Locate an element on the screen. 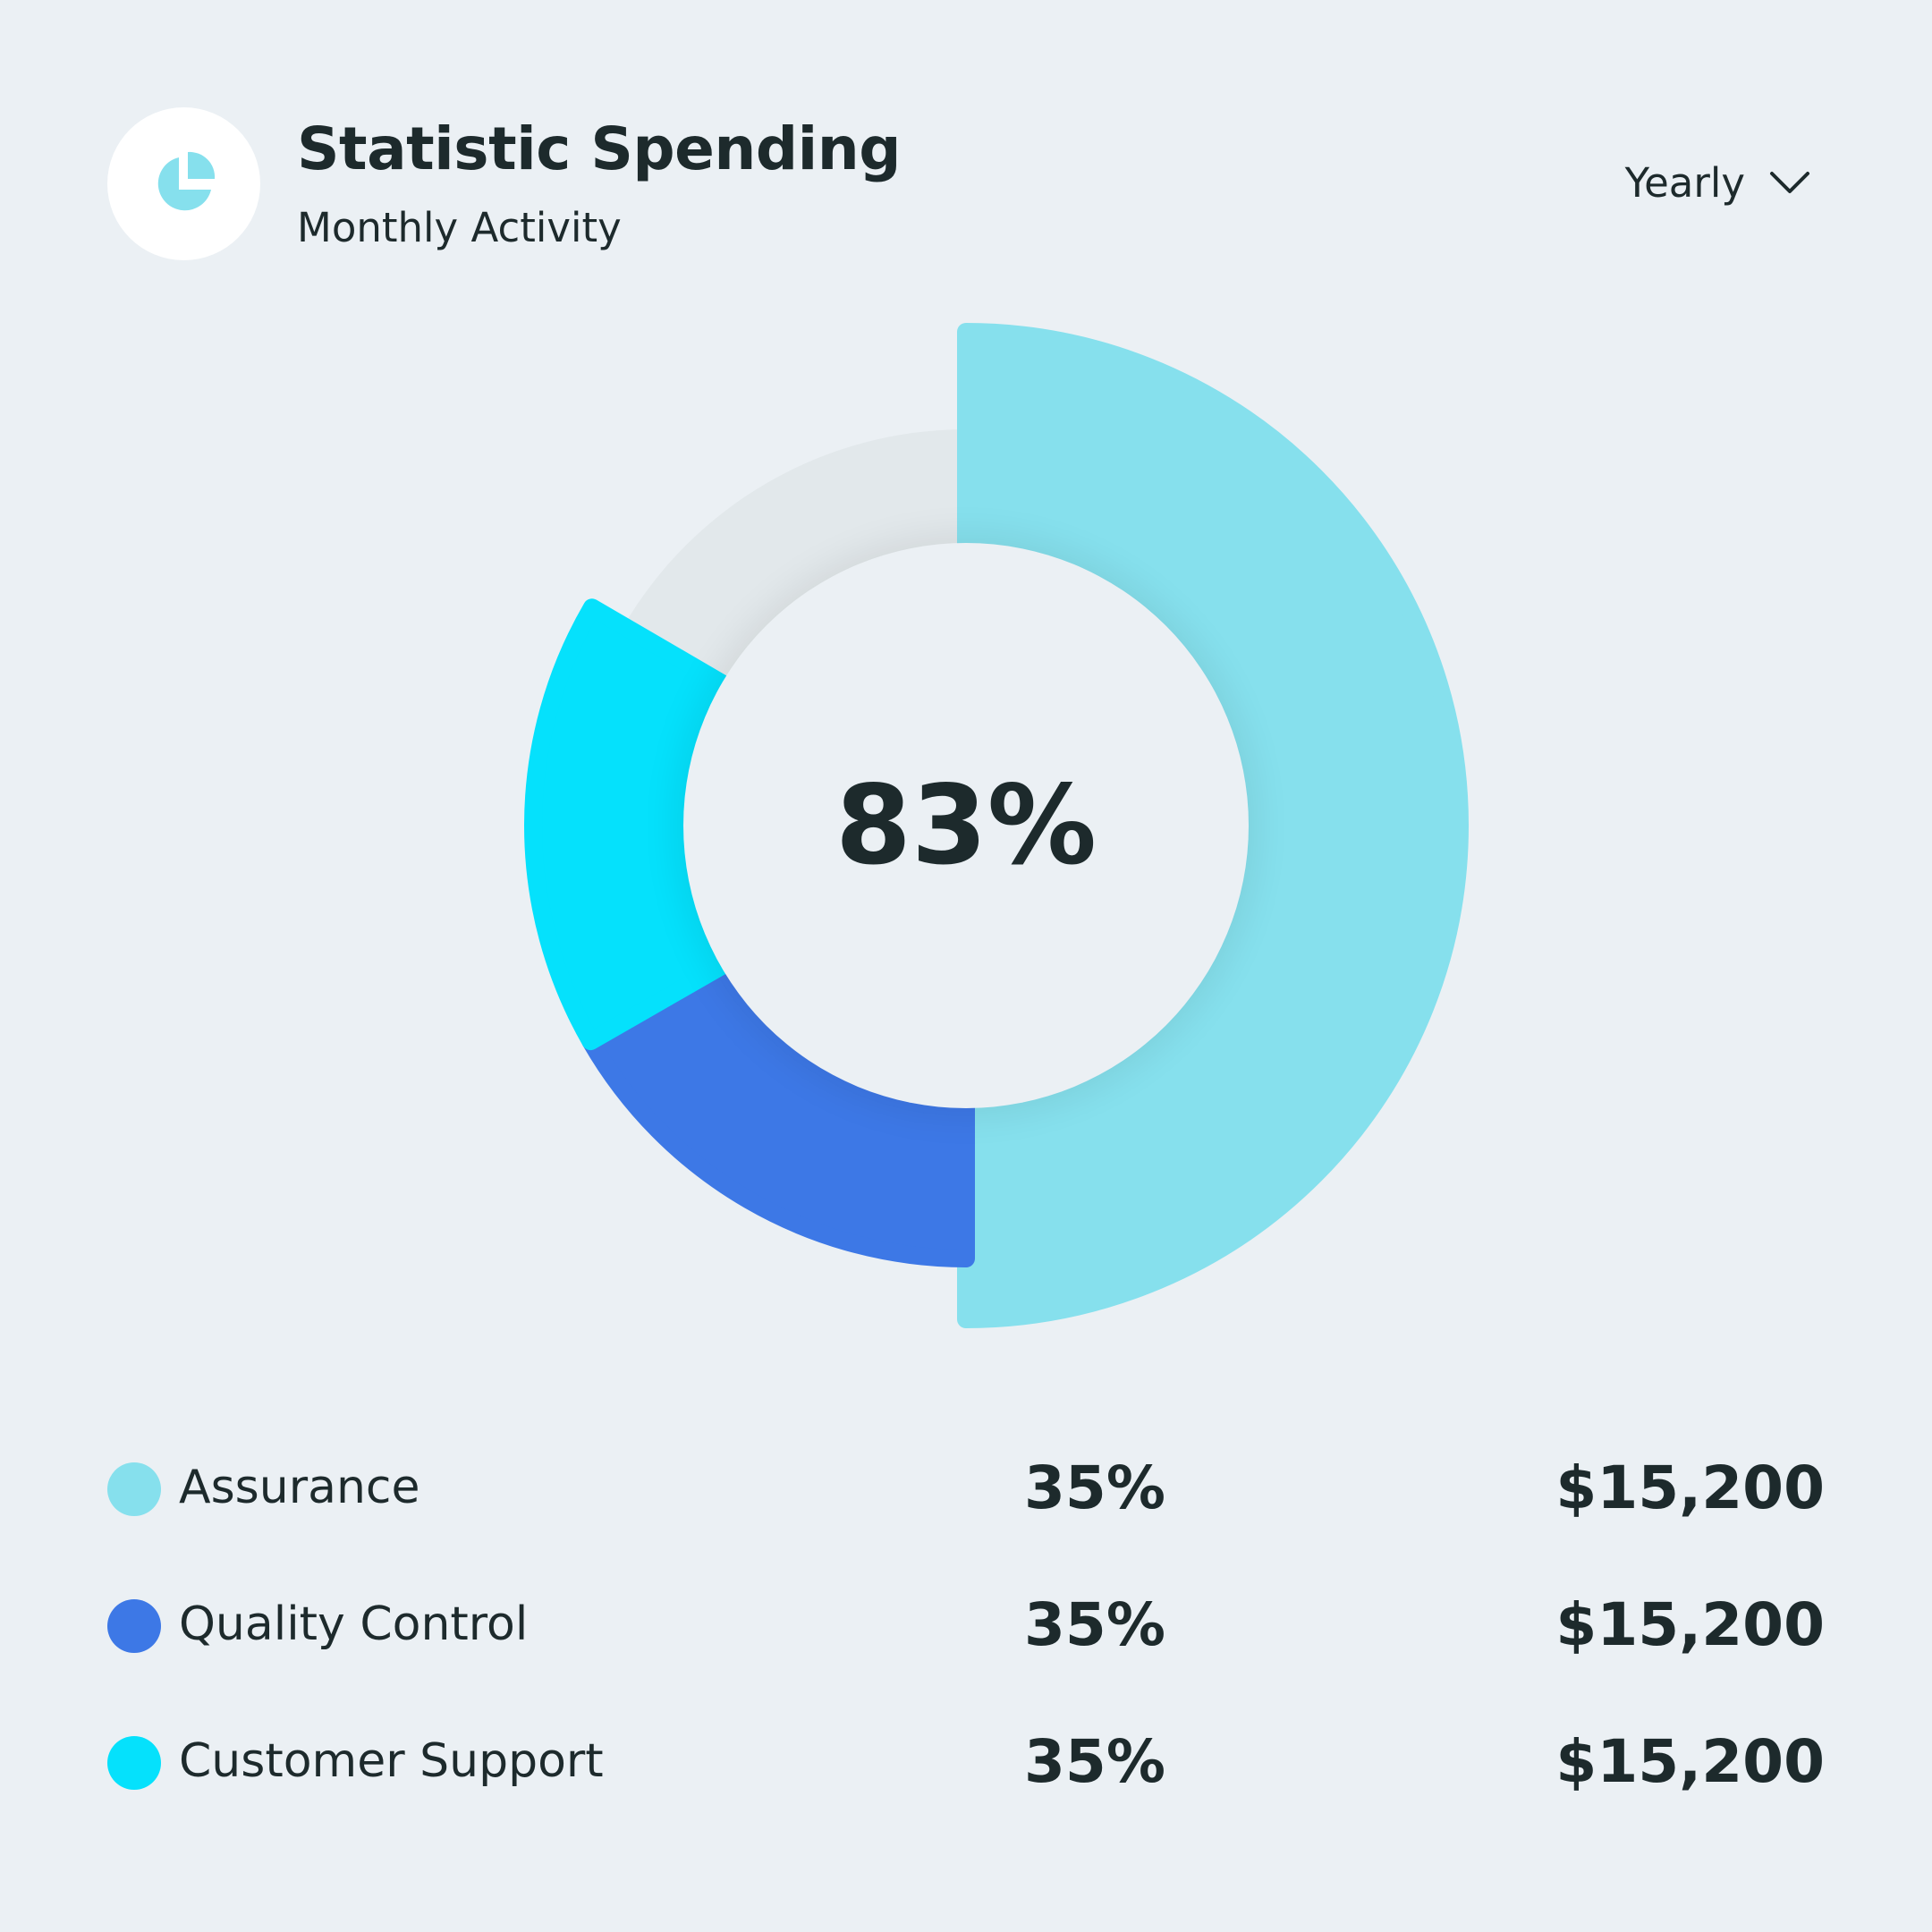 Image resolution: width=1932 pixels, height=1932 pixels. legend-item-quality-control: Quality Control 35% $15,200 is located at coordinates (966, 1626).